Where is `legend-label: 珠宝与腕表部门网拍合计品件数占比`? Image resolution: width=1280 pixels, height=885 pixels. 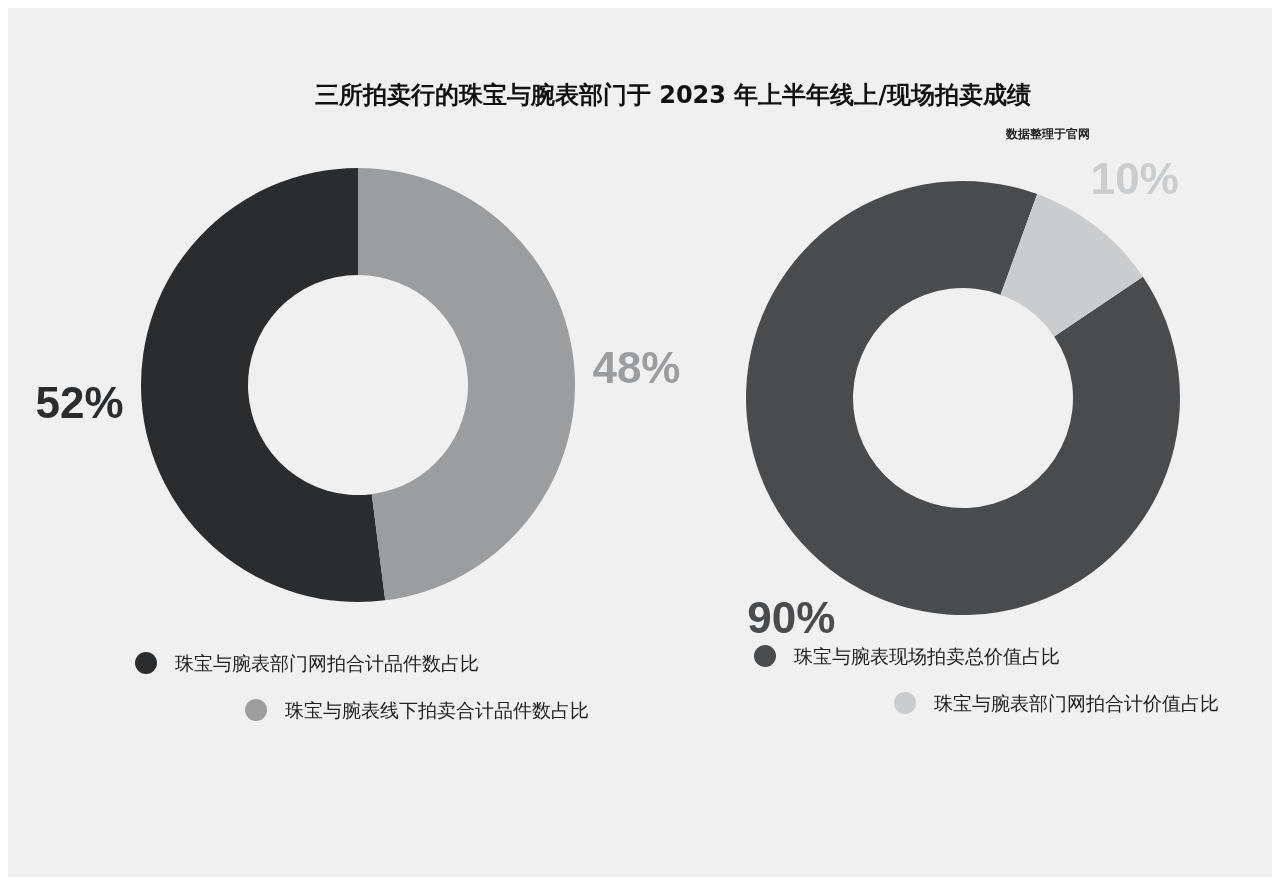
legend-label: 珠宝与腕表部门网拍合计品件数占比 is located at coordinates (327, 663).